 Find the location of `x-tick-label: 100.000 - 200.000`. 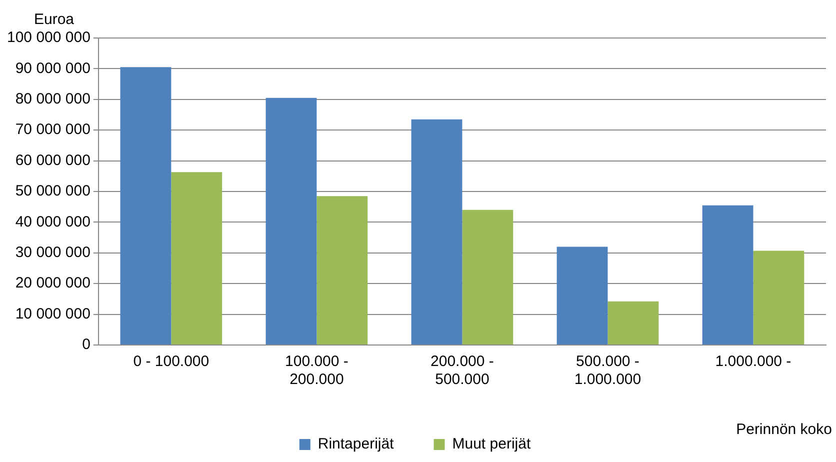

x-tick-label: 100.000 - 200.000 is located at coordinates (316, 370).